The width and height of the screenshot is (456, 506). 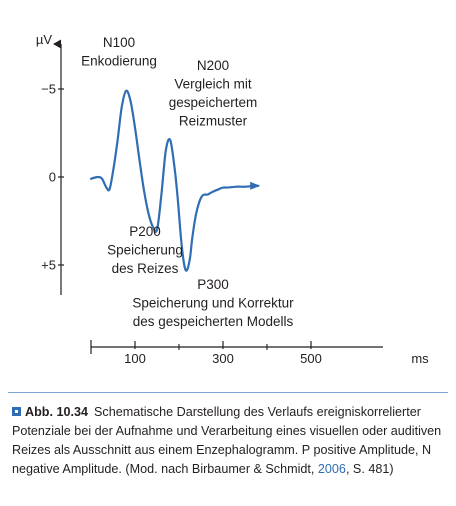 What do you see at coordinates (213, 284) in the screenshot?
I see `annotation-p300-line-0: P300` at bounding box center [213, 284].